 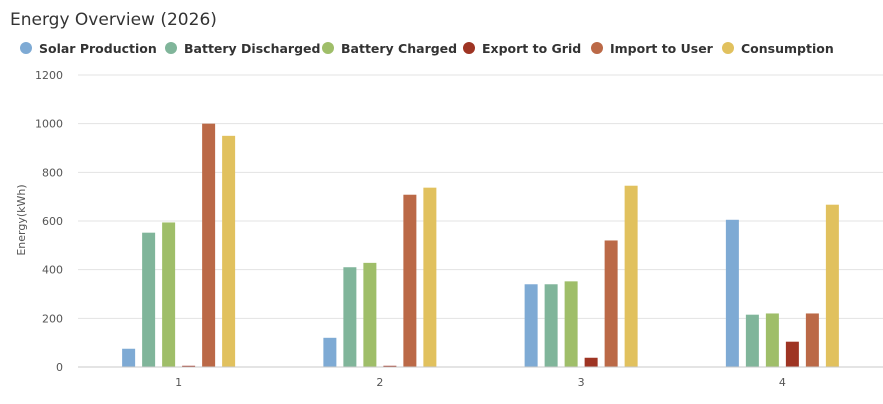 What do you see at coordinates (52, 318) in the screenshot?
I see `y-tick-label: 200` at bounding box center [52, 318].